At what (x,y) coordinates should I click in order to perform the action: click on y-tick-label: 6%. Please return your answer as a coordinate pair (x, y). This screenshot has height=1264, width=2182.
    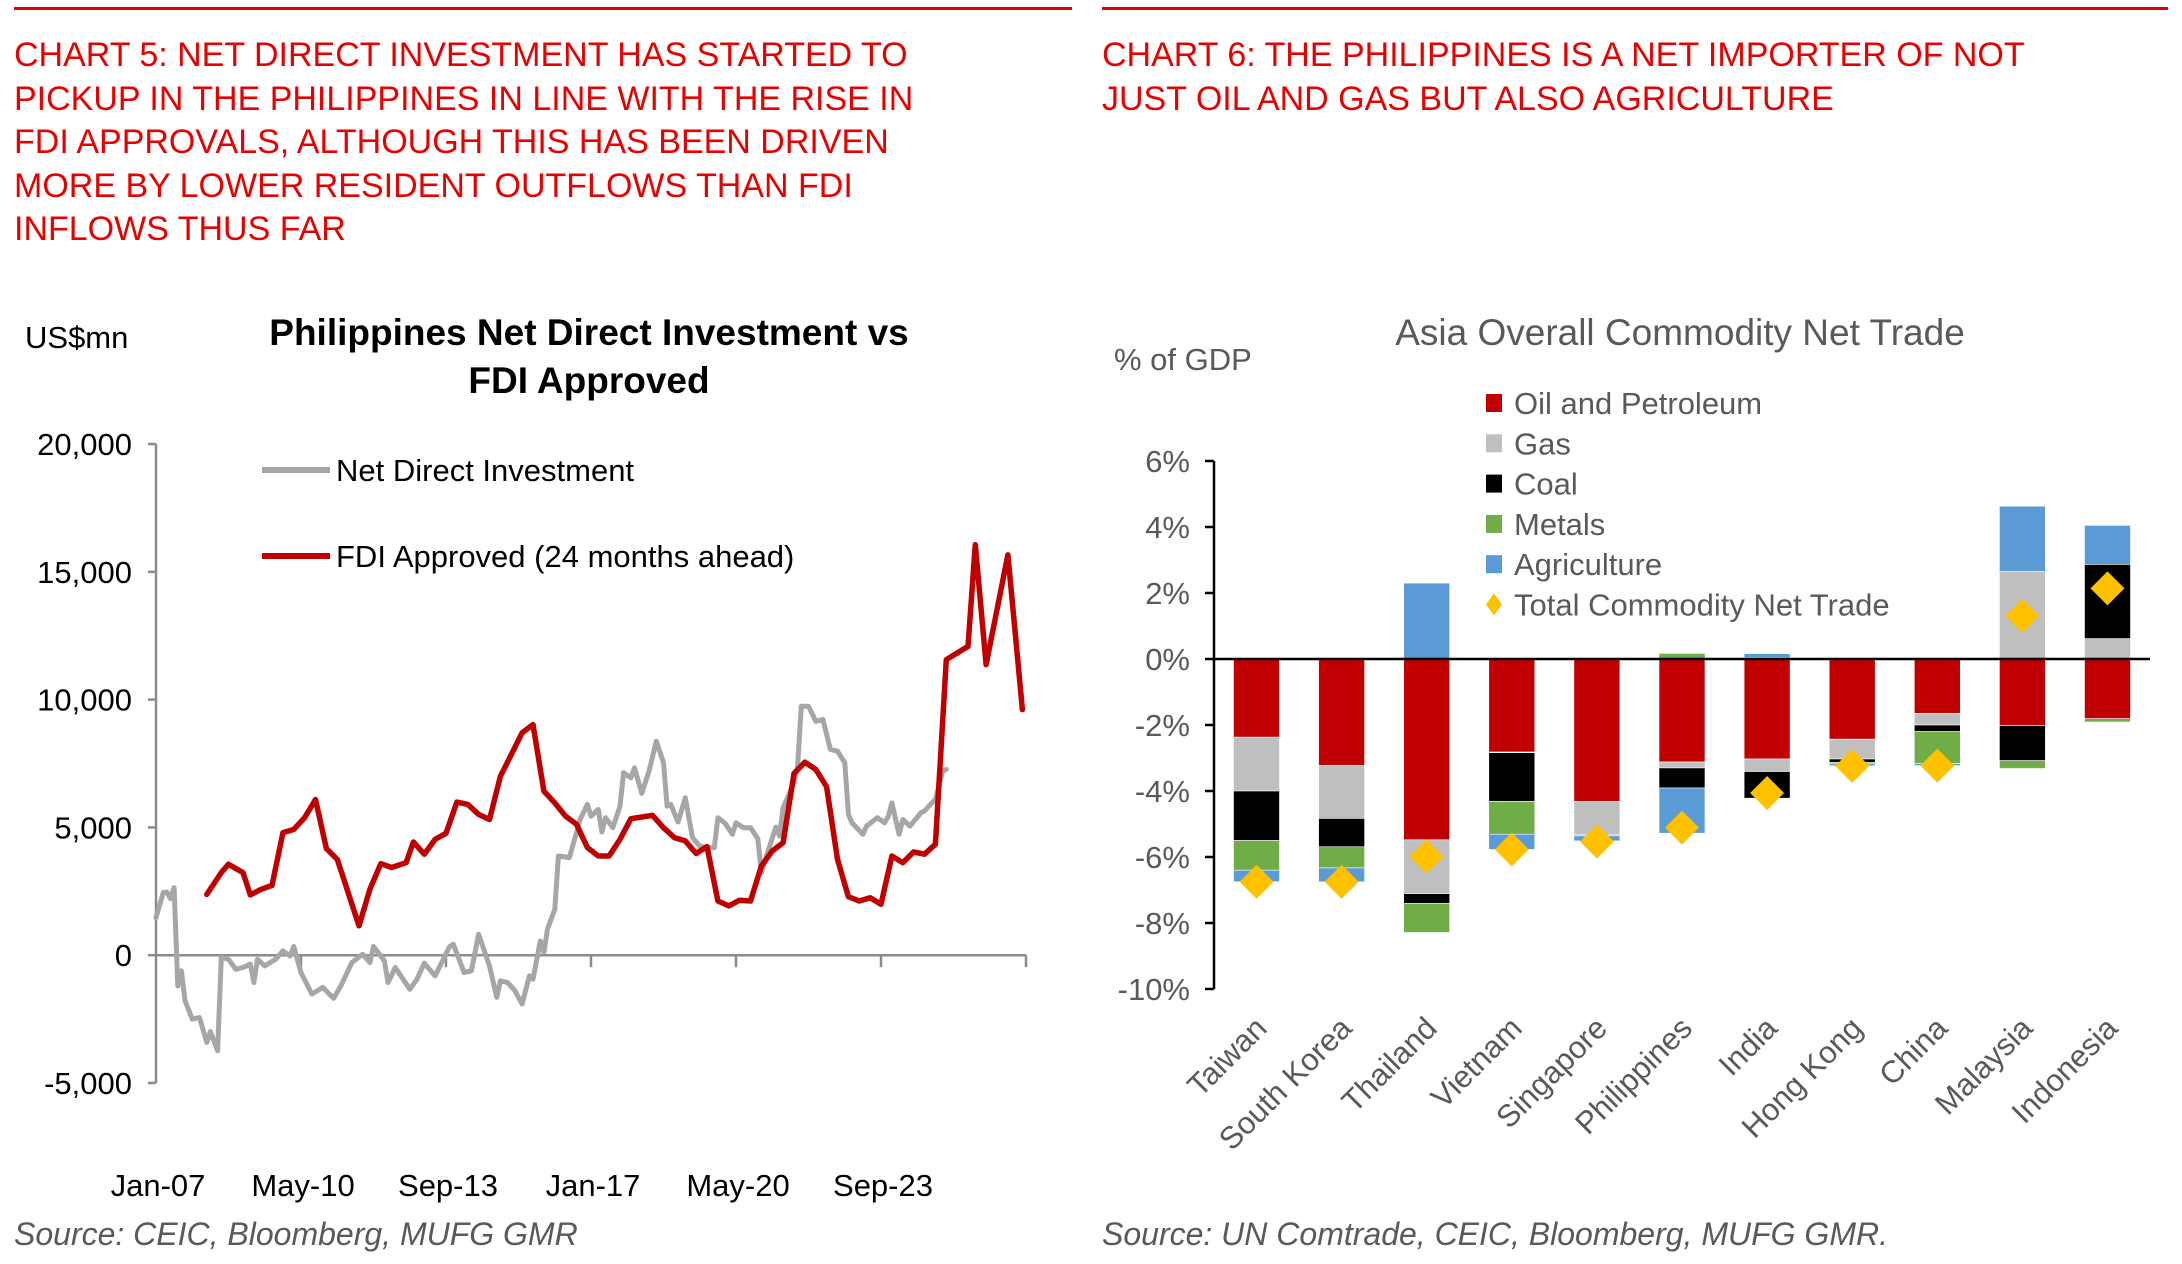
    Looking at the image, I should click on (1167, 461).